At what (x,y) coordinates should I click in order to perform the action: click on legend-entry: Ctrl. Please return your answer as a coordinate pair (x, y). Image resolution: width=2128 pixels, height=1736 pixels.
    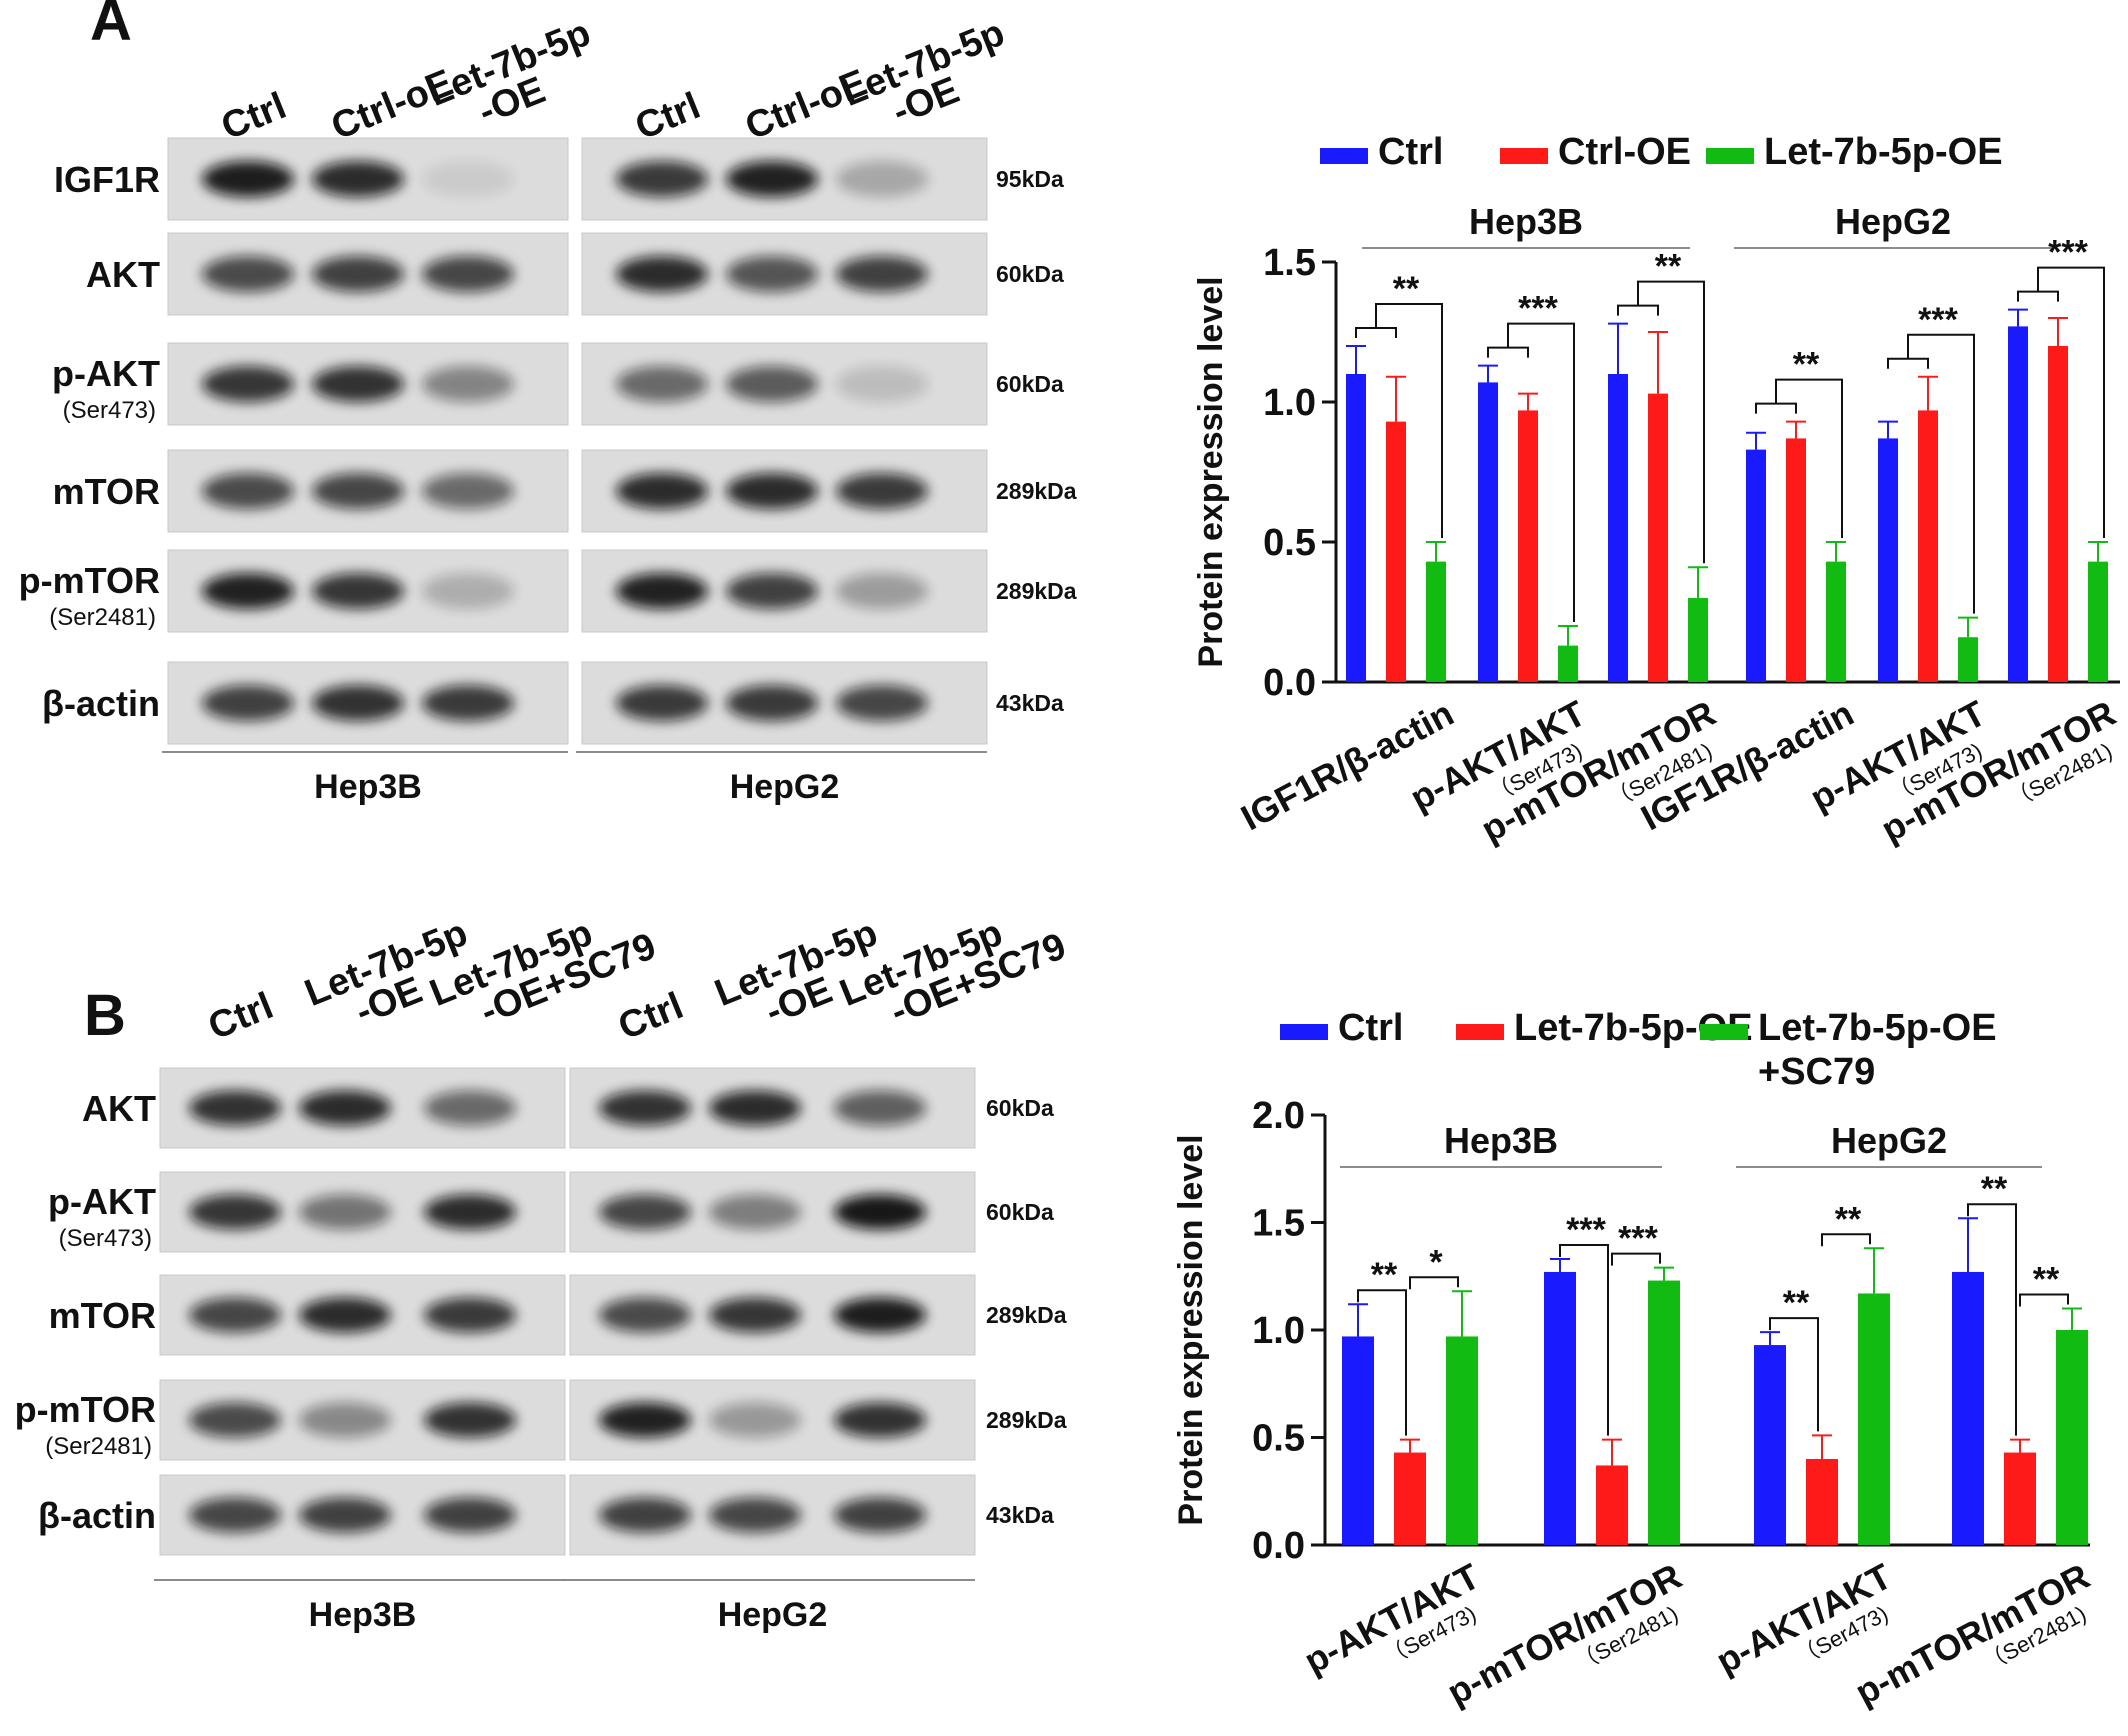
    Looking at the image, I should click on (1370, 1028).